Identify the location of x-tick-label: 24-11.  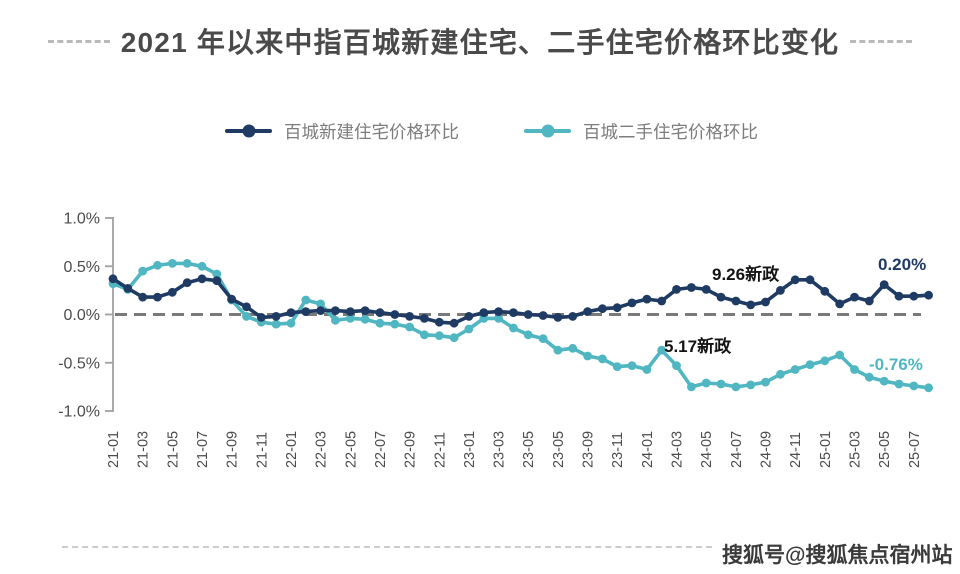
(796, 450).